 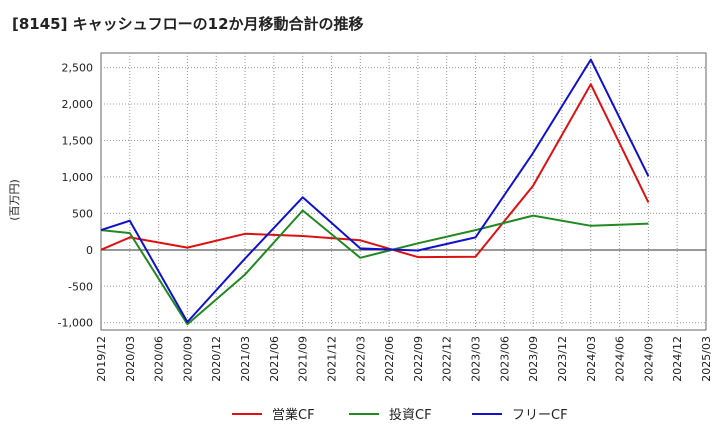 I want to click on x-tick-label: 2023/09, so click(x=533, y=359).